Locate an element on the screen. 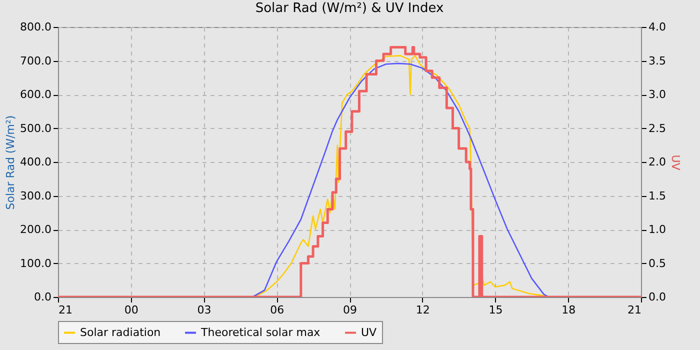 This screenshot has width=700, height=350. y2-axis-title: UV is located at coordinates (675, 162).